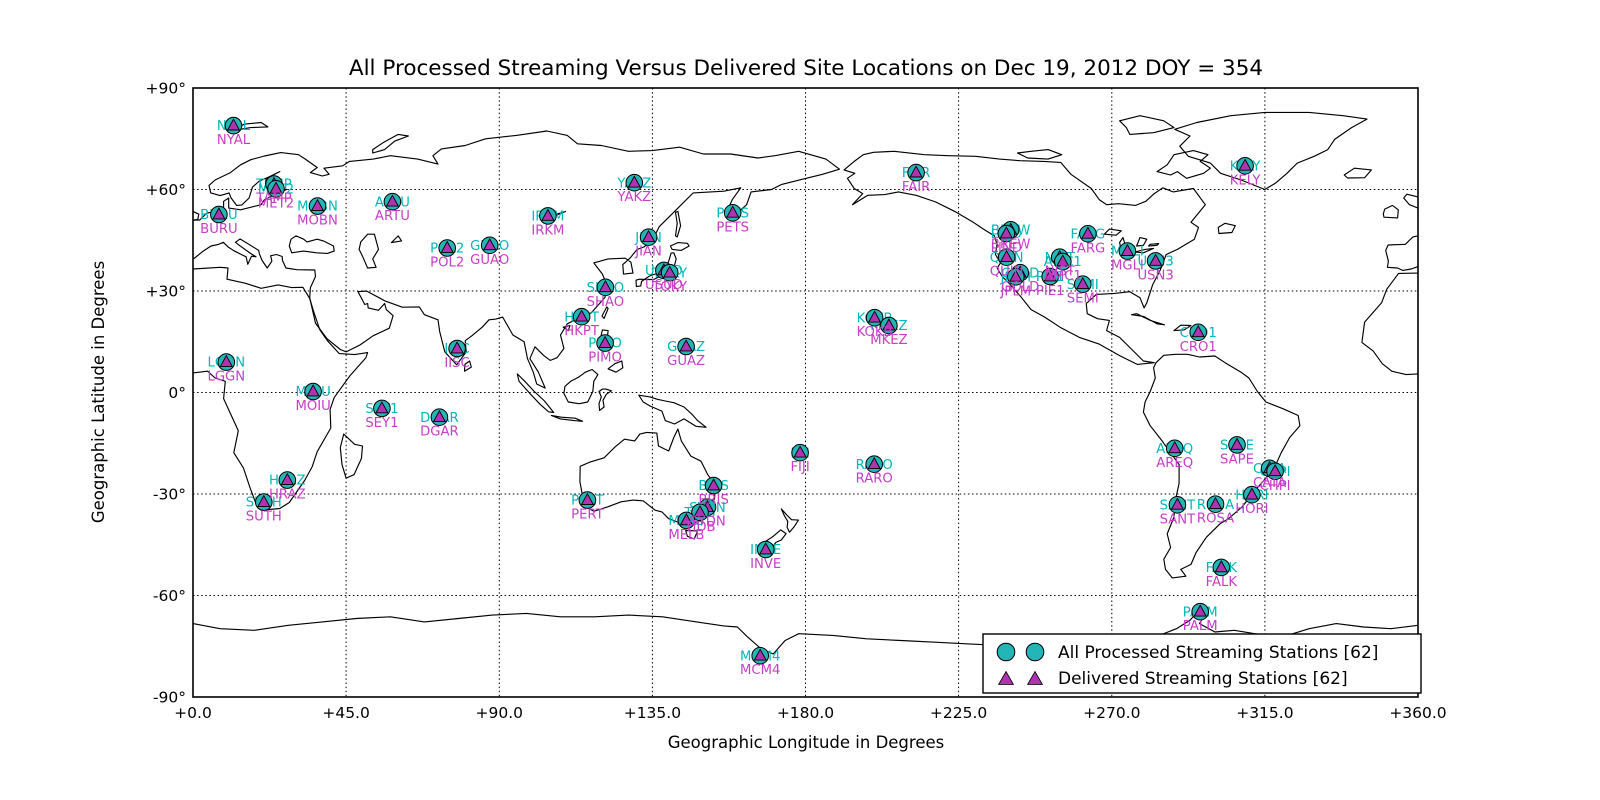 The image size is (1600, 800). Describe the element at coordinates (1155, 275) in the screenshot. I see `station-label-magenta: USN3` at that location.